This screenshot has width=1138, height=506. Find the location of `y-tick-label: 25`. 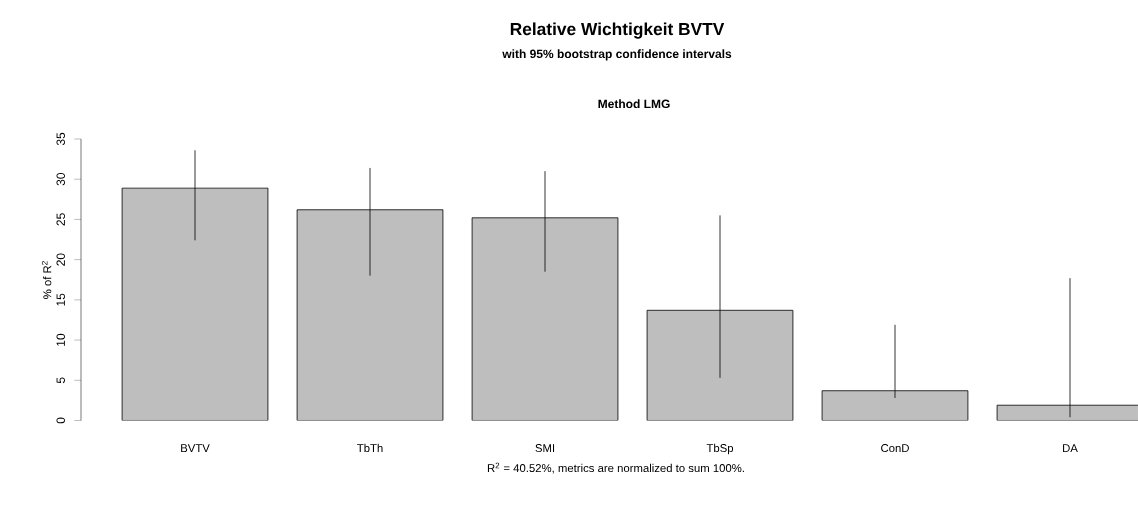

y-tick-label: 25 is located at coordinates (60, 219).